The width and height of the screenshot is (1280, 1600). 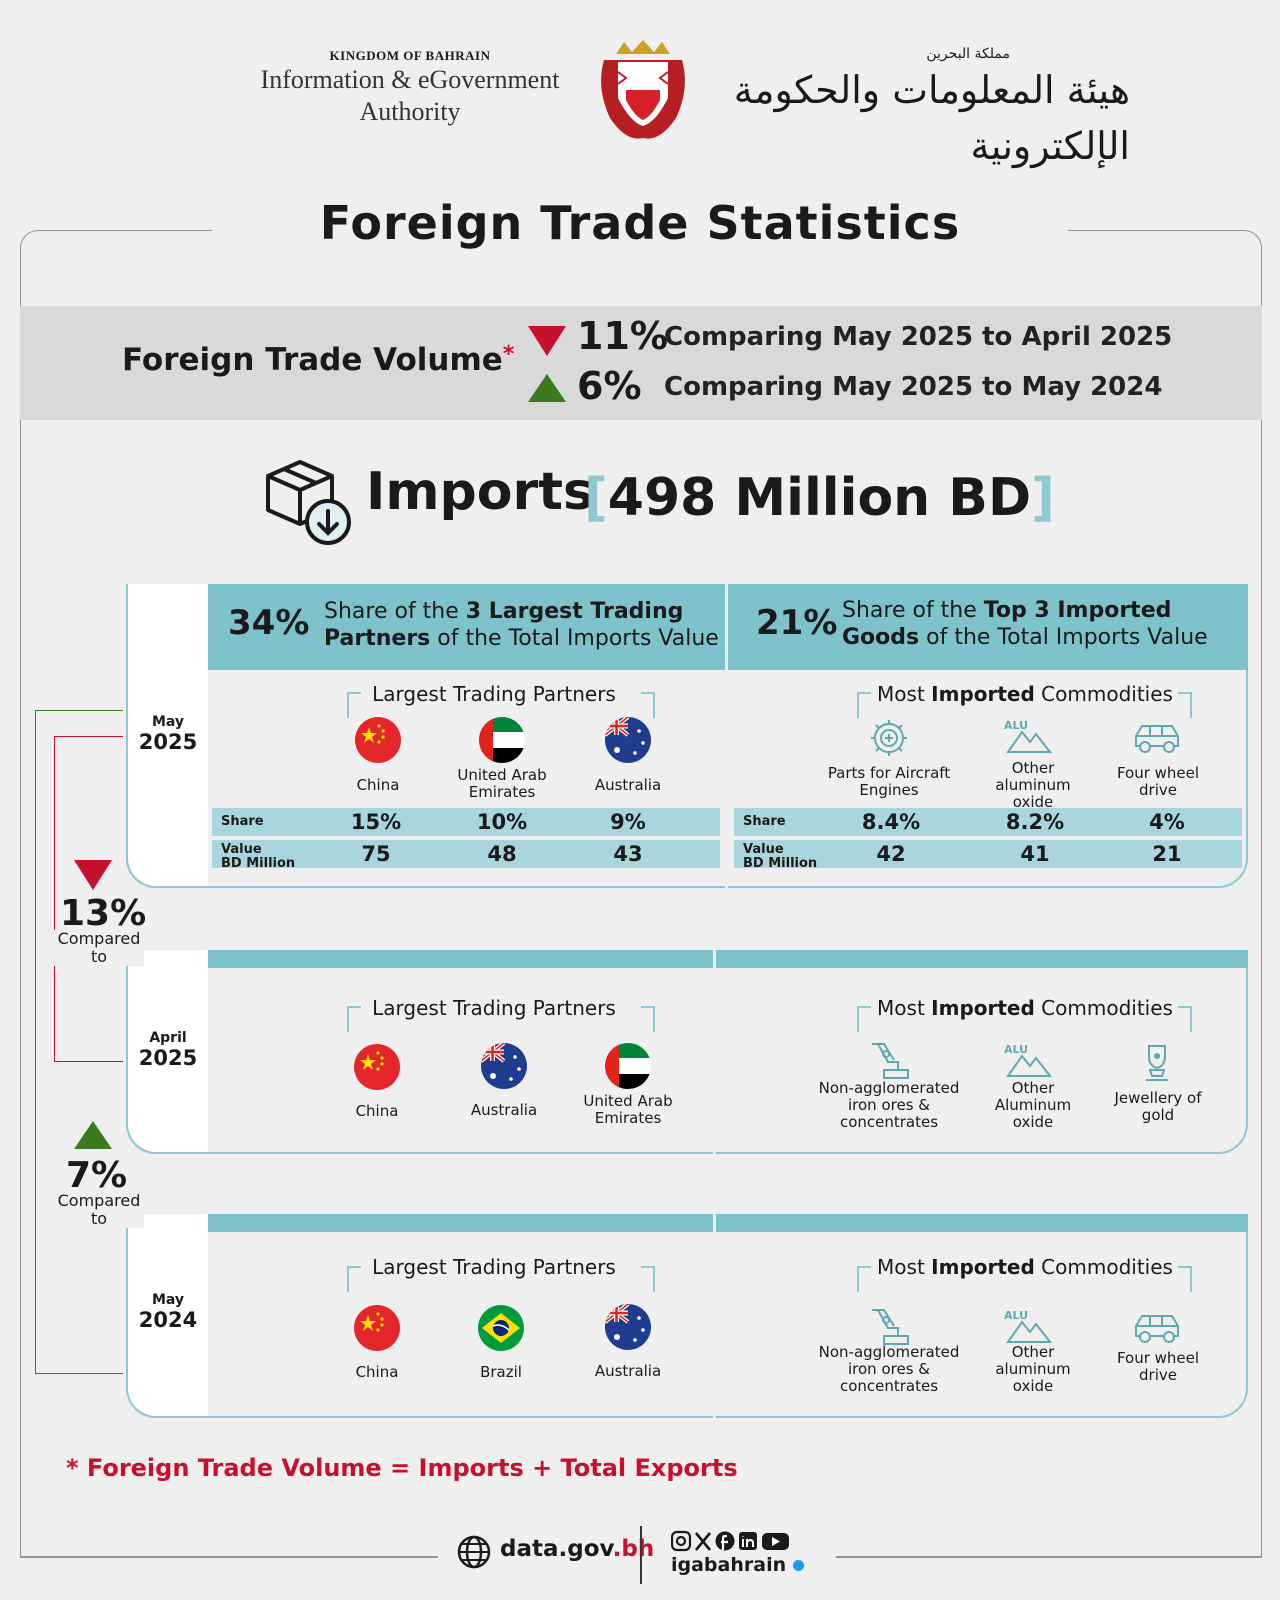 What do you see at coordinates (913, 387) in the screenshot?
I see `volume-change-2-text: Comparing May 2025 to May 2024` at bounding box center [913, 387].